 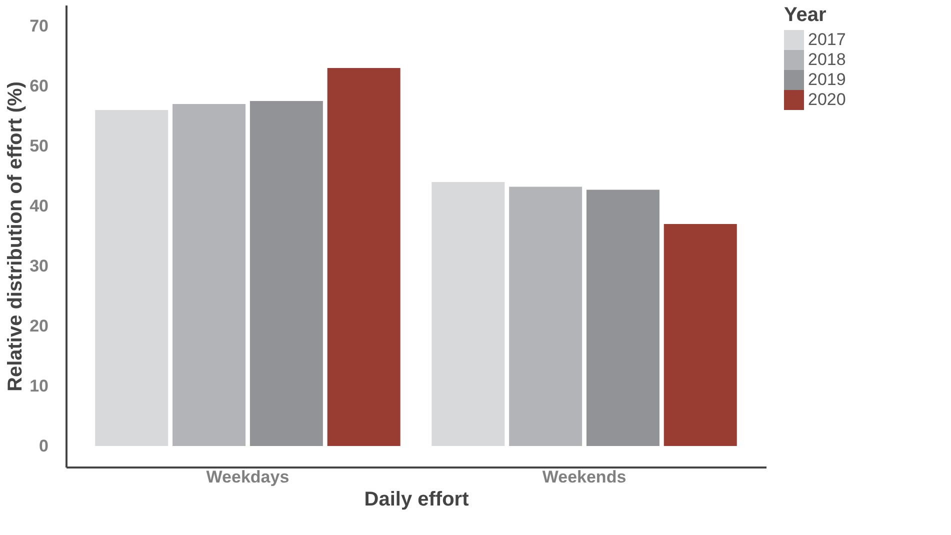 I want to click on y-tick-label: 10, so click(x=39, y=386).